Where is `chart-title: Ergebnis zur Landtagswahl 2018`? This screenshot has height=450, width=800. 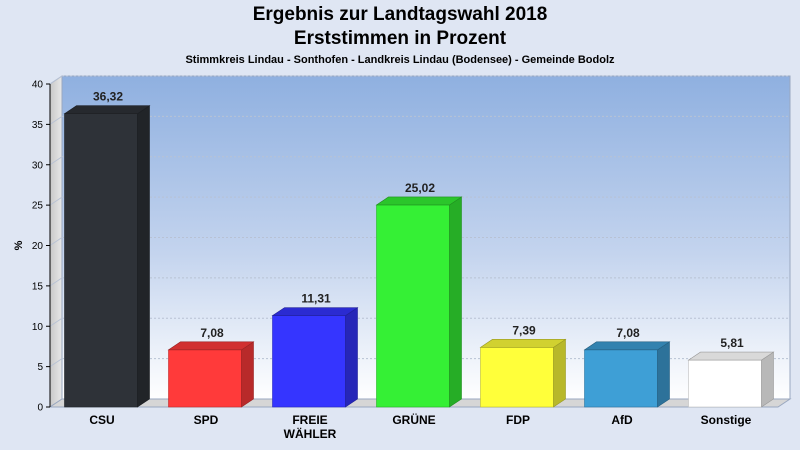
chart-title: Ergebnis zur Landtagswahl 2018 is located at coordinates (400, 14).